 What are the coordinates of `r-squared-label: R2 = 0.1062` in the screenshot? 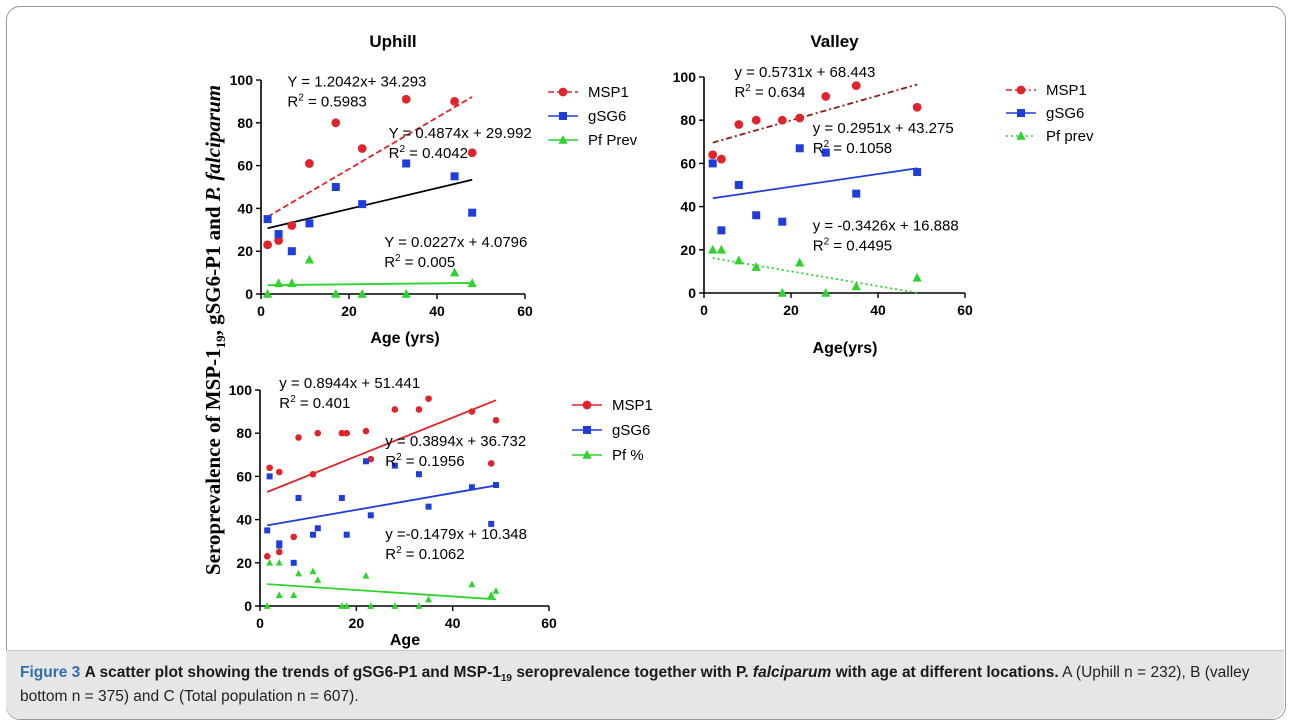 It's located at (424, 554).